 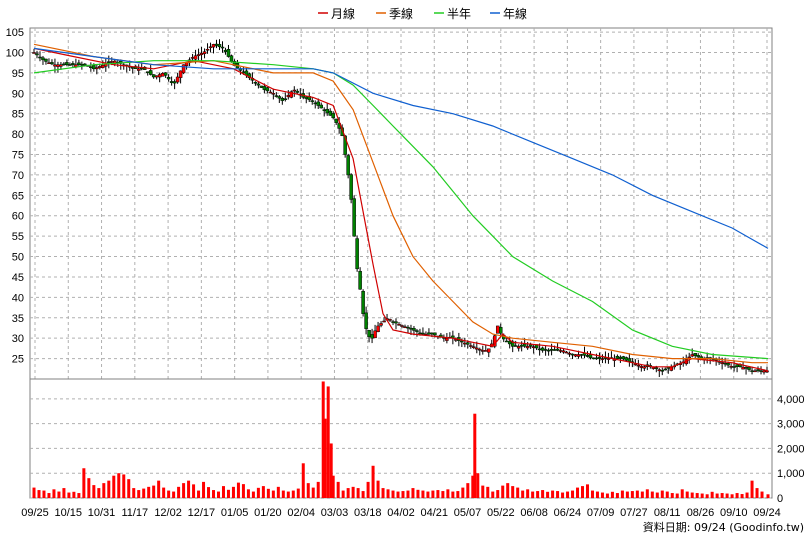 What do you see at coordinates (18, 217) in the screenshot?
I see `price-tick-label: 60` at bounding box center [18, 217].